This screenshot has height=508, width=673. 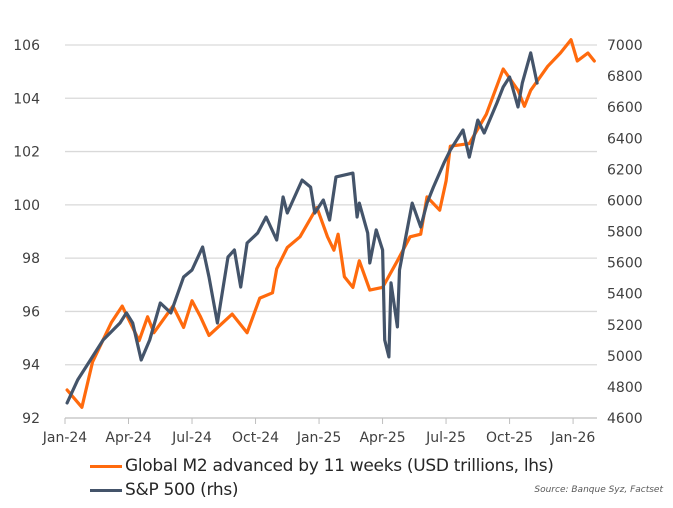 I want to click on source-note: Source: Banque Syz, Factset, so click(x=598, y=490).